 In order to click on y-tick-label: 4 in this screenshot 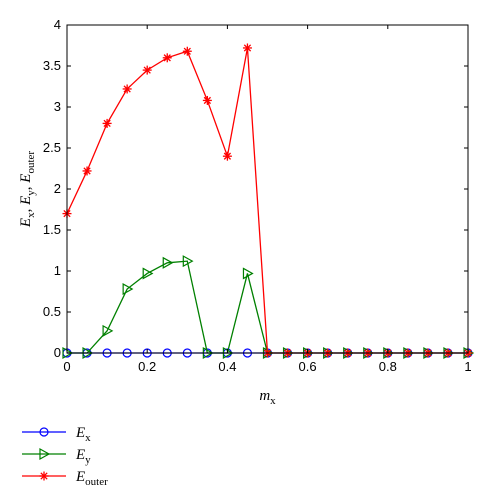, I will do `click(57, 24)`.